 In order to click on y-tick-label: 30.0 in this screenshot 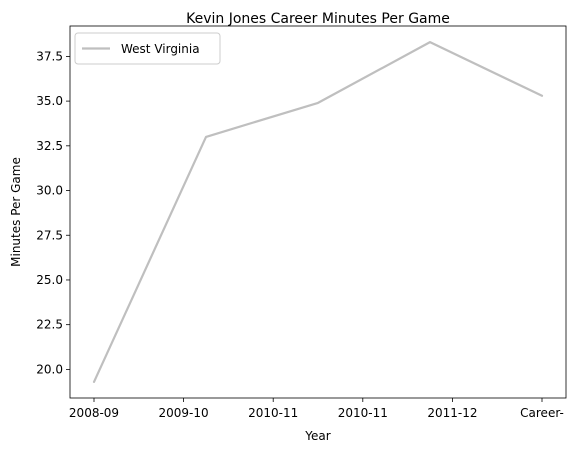, I will do `click(49, 191)`.